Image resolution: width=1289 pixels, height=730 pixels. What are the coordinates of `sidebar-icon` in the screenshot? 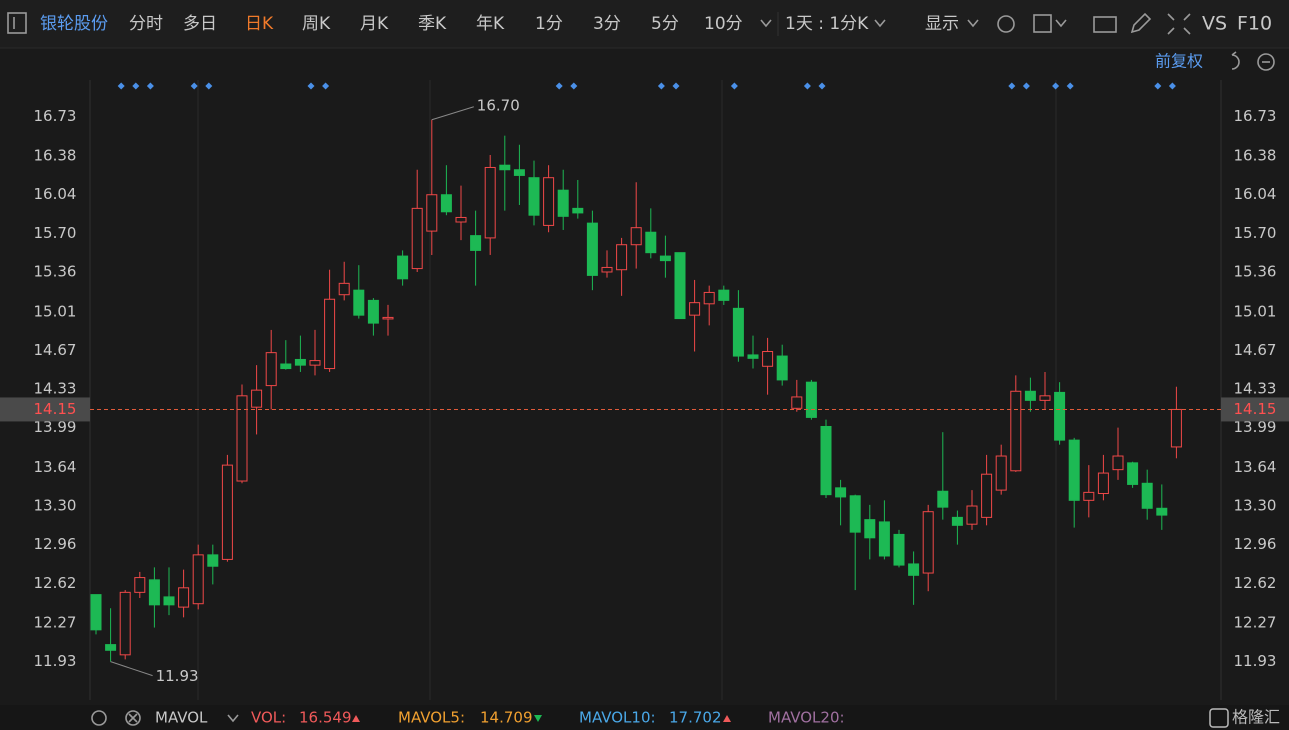 It's located at (17, 23).